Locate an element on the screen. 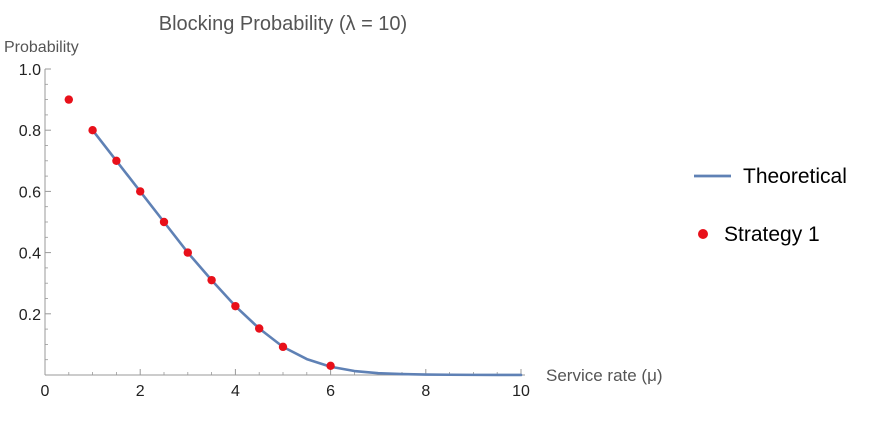  y-axis-label: Probability is located at coordinates (41, 47).